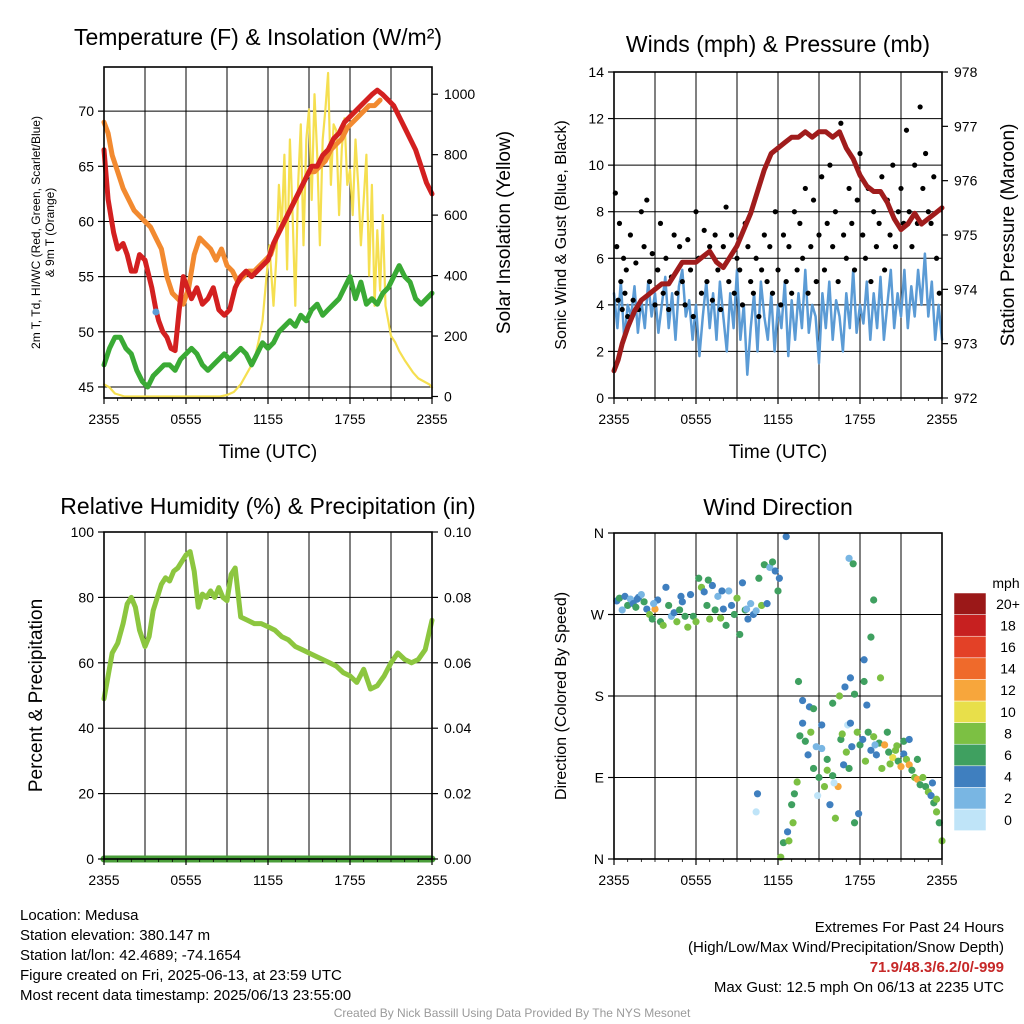  What do you see at coordinates (778, 44) in the screenshot?
I see `chart-title: Winds (mph) & Pressure (mb)` at bounding box center [778, 44].